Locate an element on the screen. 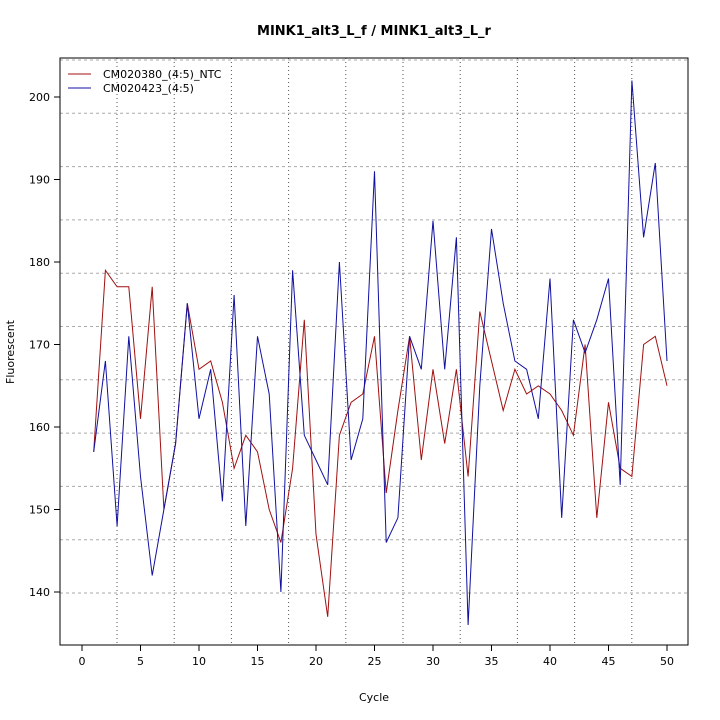 This screenshot has height=720, width=720. legend-label-1: CM020423_(4:5) is located at coordinates (148, 88).